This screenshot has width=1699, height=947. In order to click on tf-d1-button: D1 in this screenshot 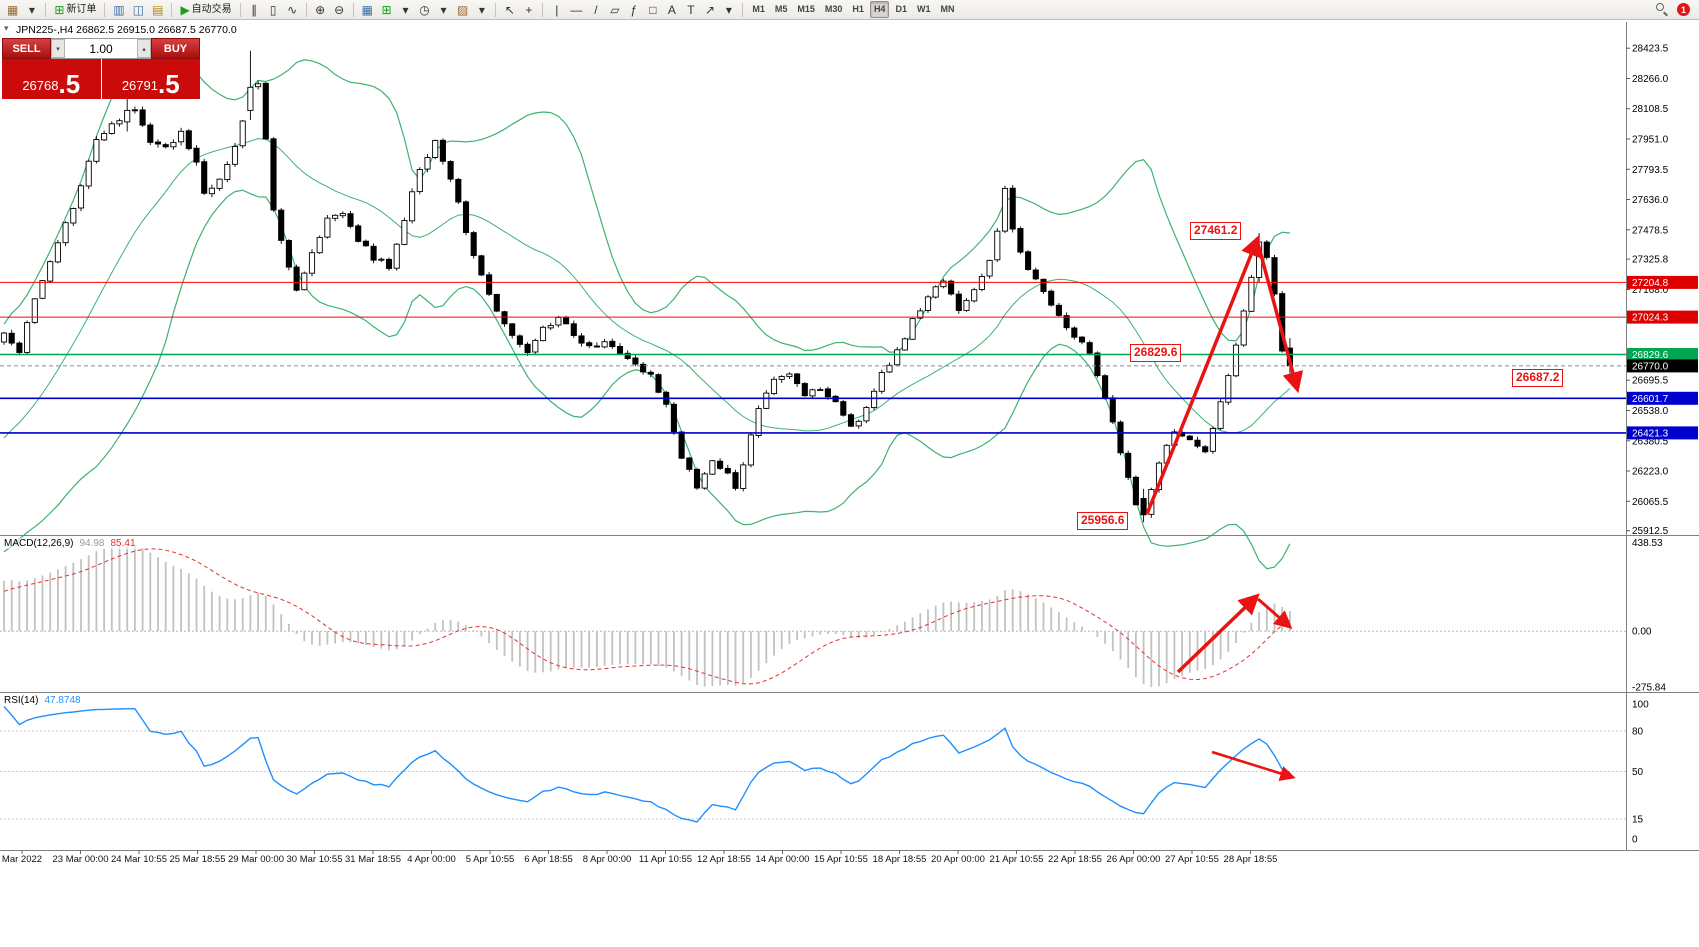, I will do `click(901, 9)`.